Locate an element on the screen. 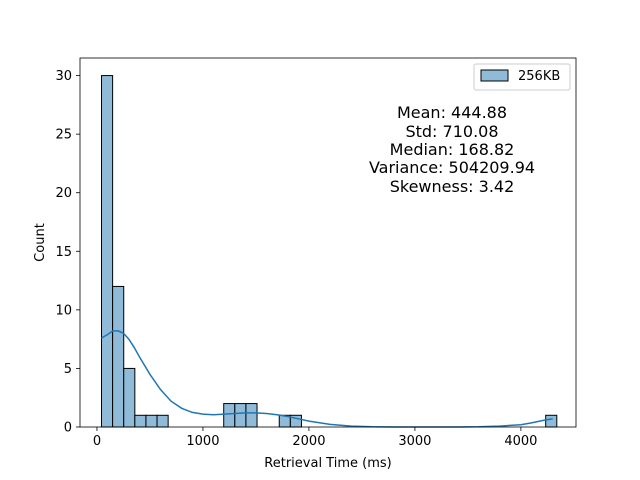 This screenshot has width=640, height=480. legend: 256KB is located at coordinates (522, 77).